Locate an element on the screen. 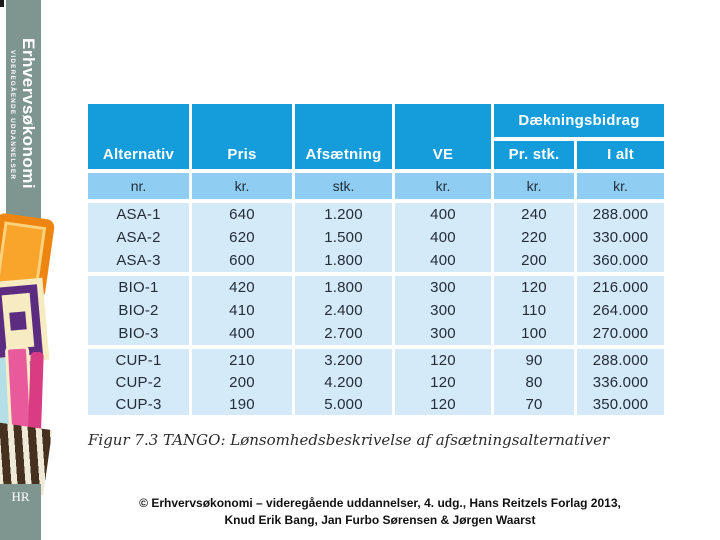 The height and width of the screenshot is (540, 720). table-group-cell: 1.200 1.500 1.800 is located at coordinates (343, 237).